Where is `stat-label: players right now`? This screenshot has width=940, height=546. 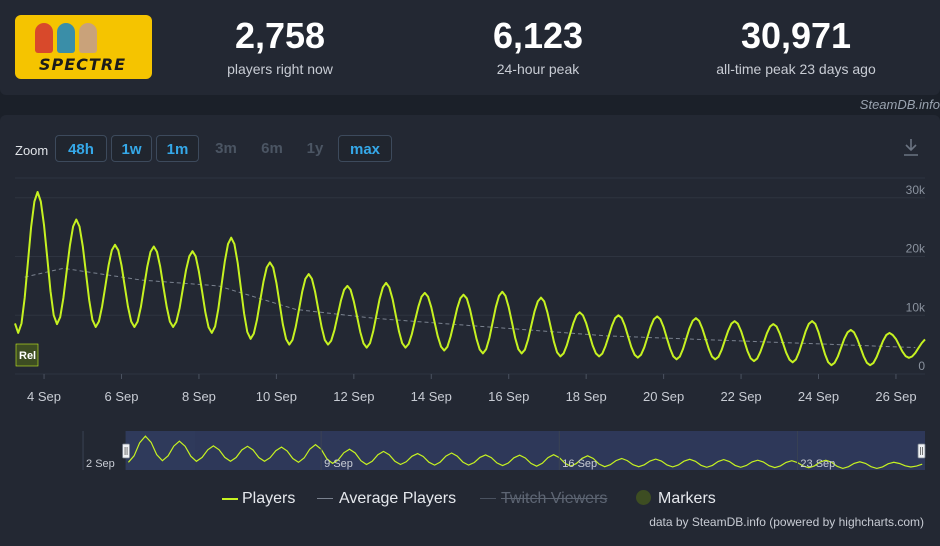
stat-label: players right now is located at coordinates (280, 69).